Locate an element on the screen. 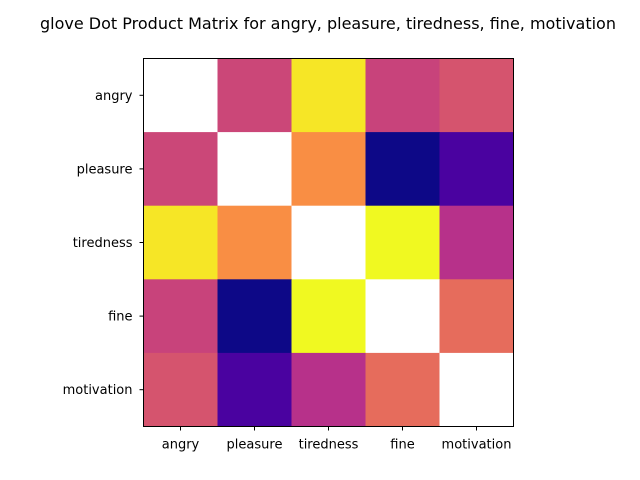 The image size is (640, 480). heatmap-cell-fine-angry is located at coordinates (180, 316).